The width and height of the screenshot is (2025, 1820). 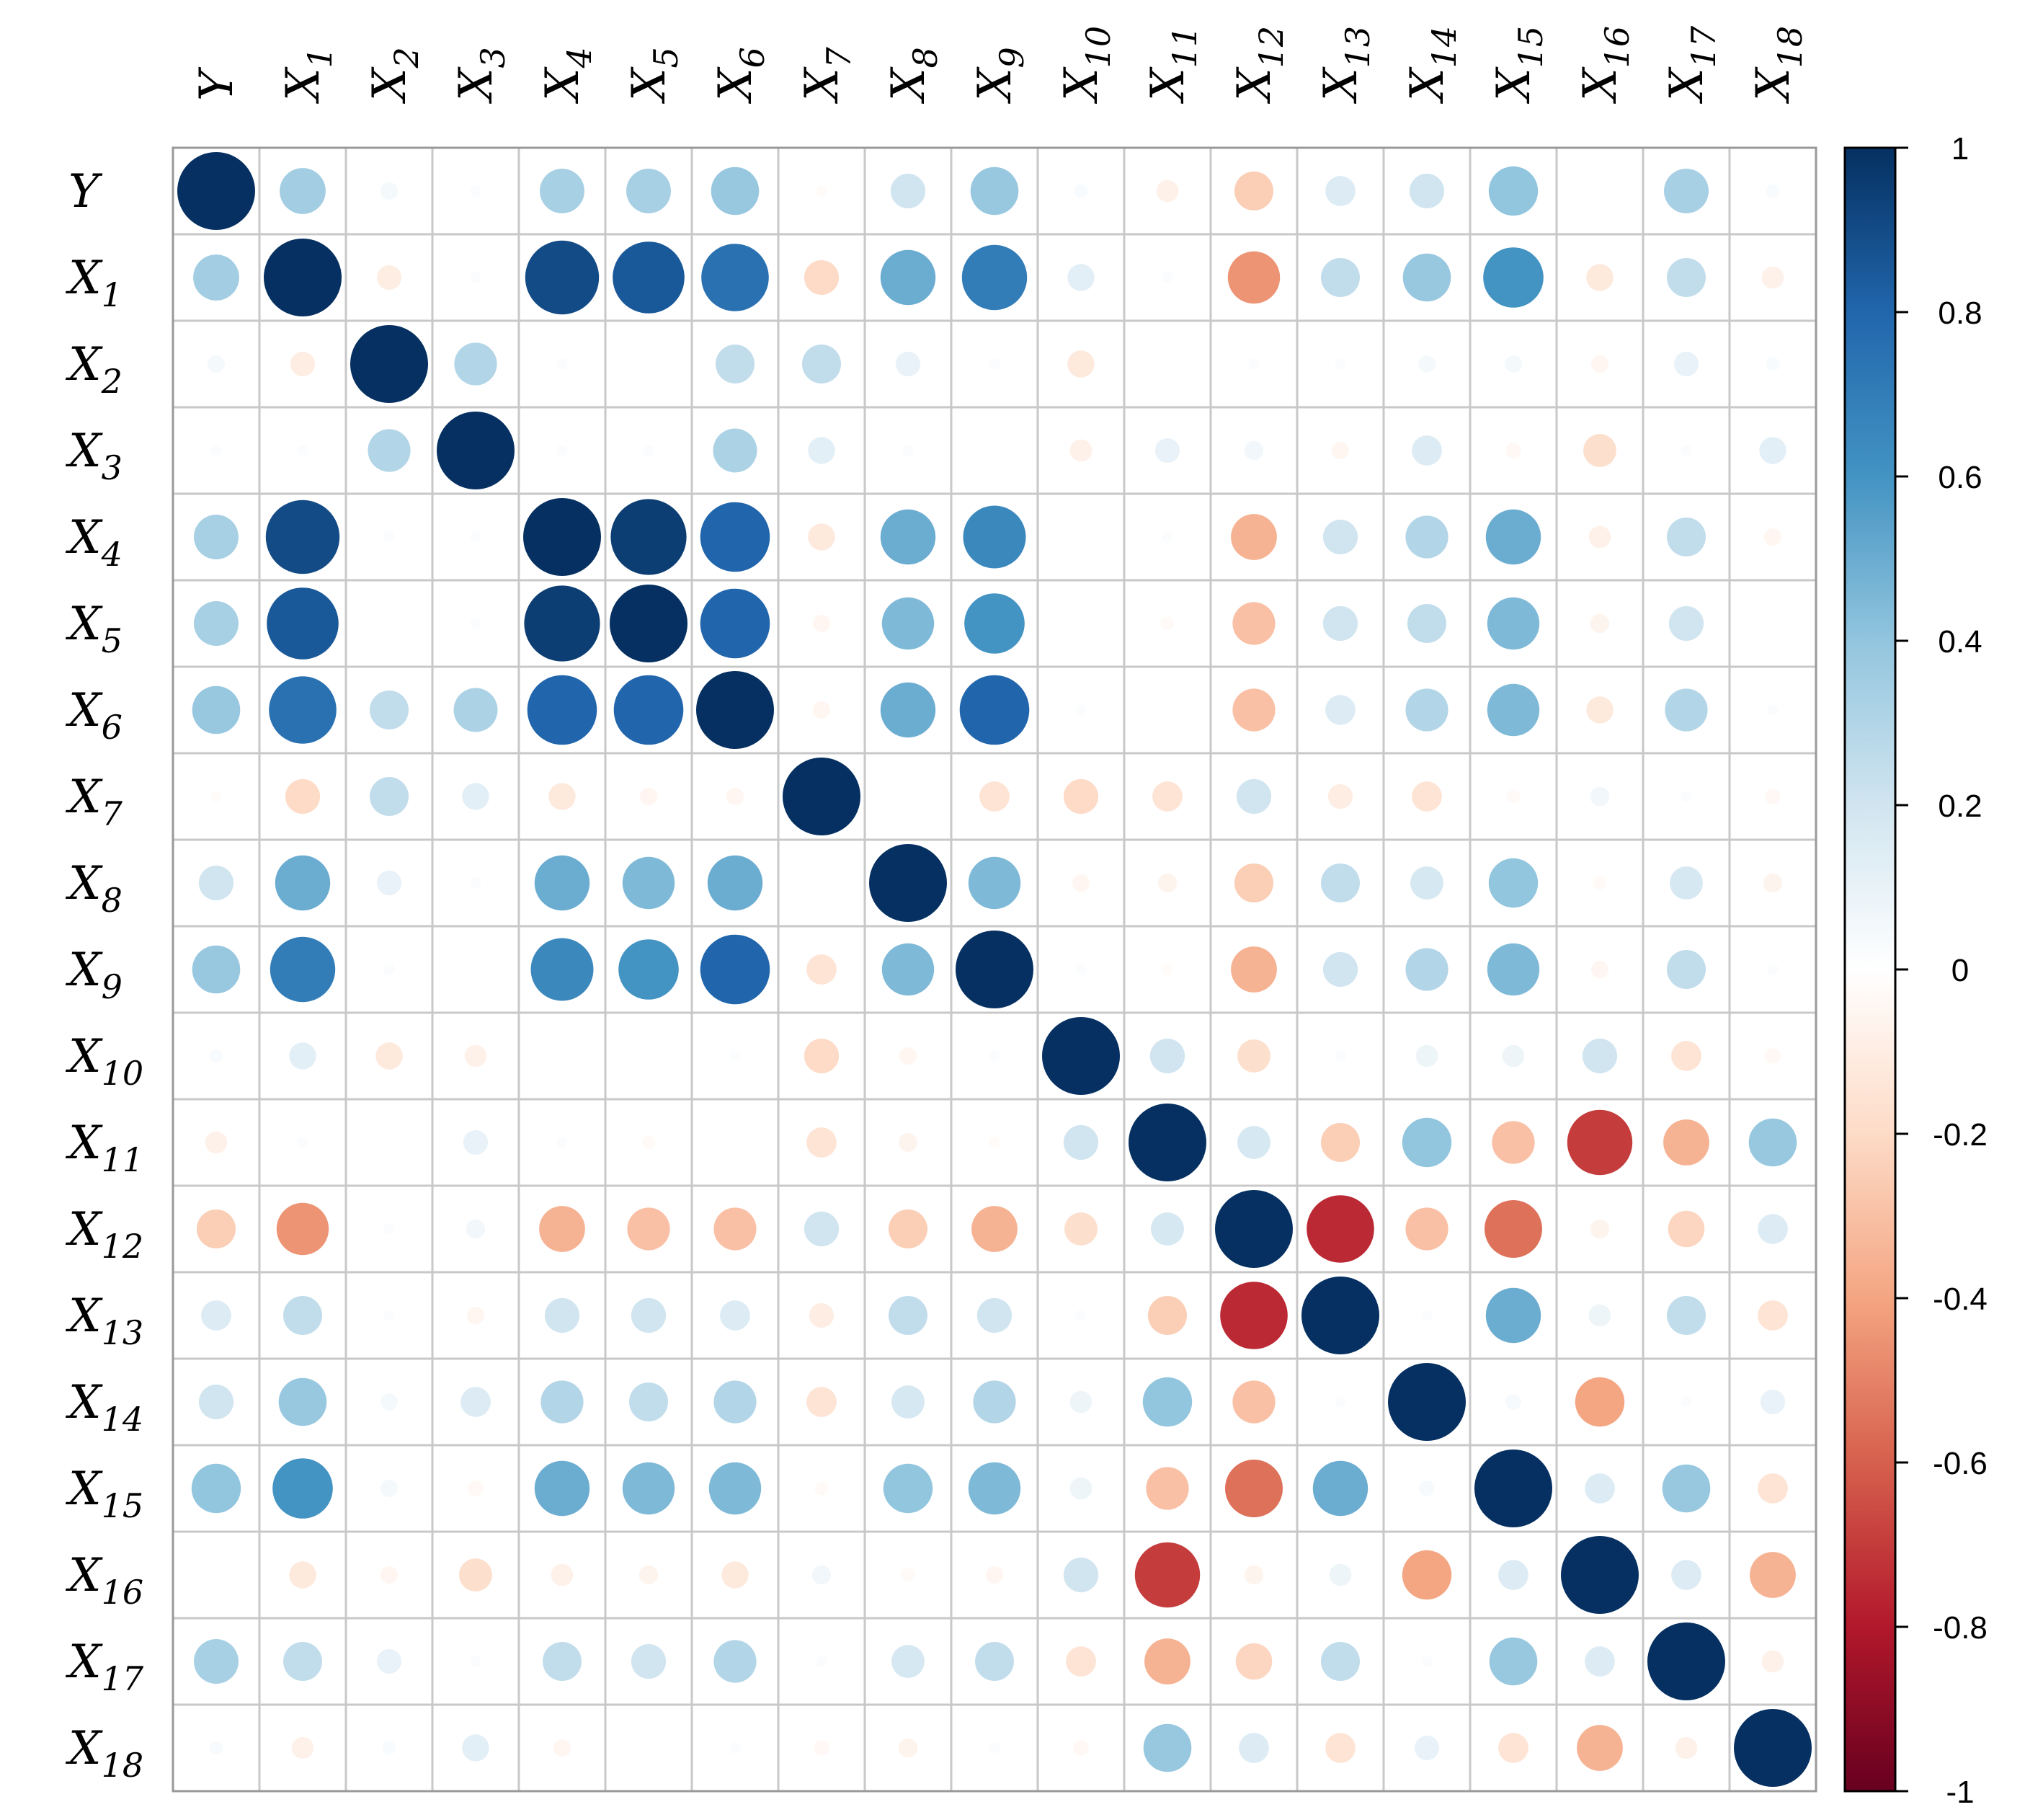 What do you see at coordinates (649, 1315) in the screenshot?
I see `corr-circle-x13-x5` at bounding box center [649, 1315].